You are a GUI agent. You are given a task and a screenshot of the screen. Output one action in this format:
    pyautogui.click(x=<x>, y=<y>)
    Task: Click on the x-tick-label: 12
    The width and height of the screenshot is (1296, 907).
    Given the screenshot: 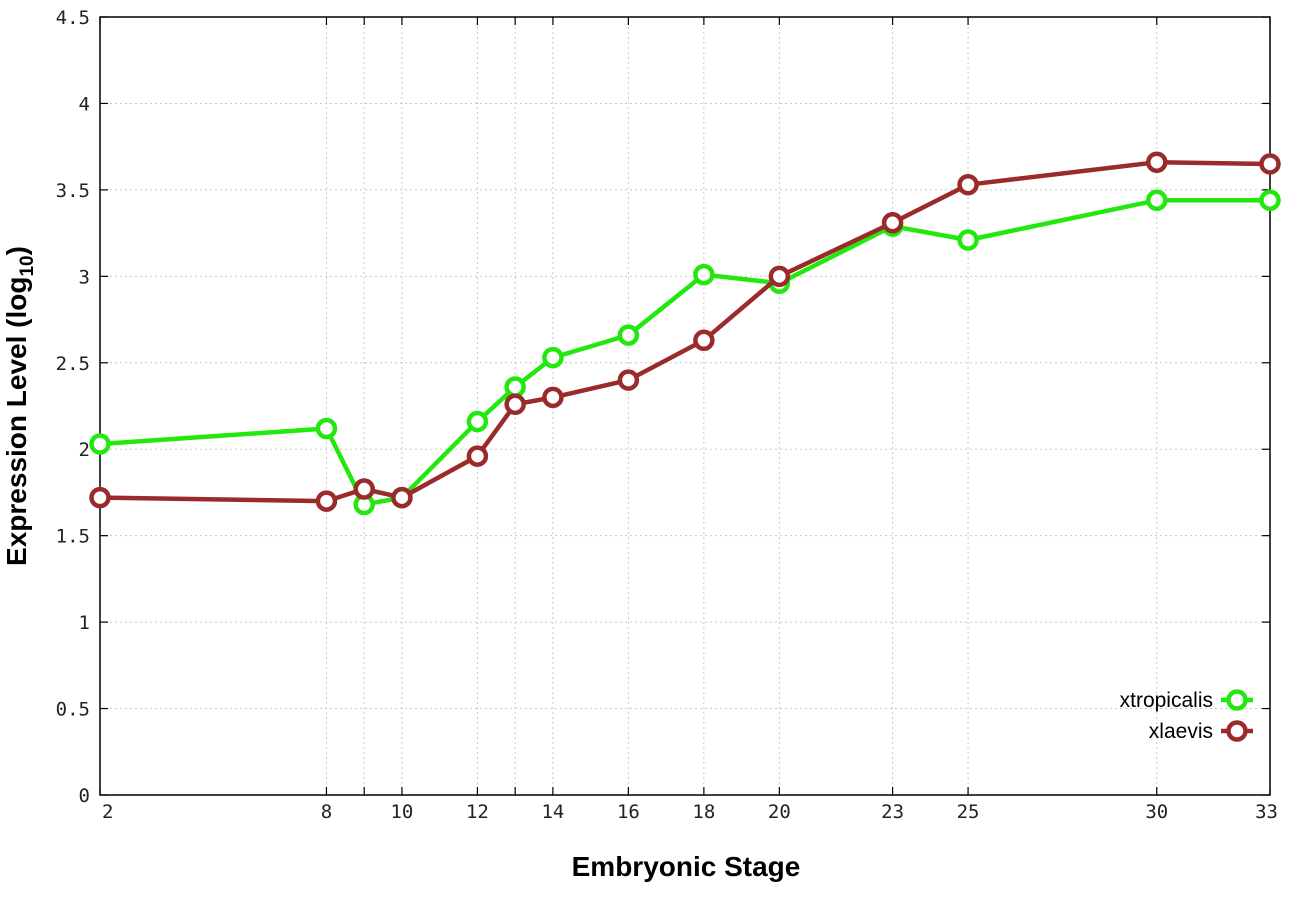 What is the action you would take?
    pyautogui.click(x=477, y=812)
    